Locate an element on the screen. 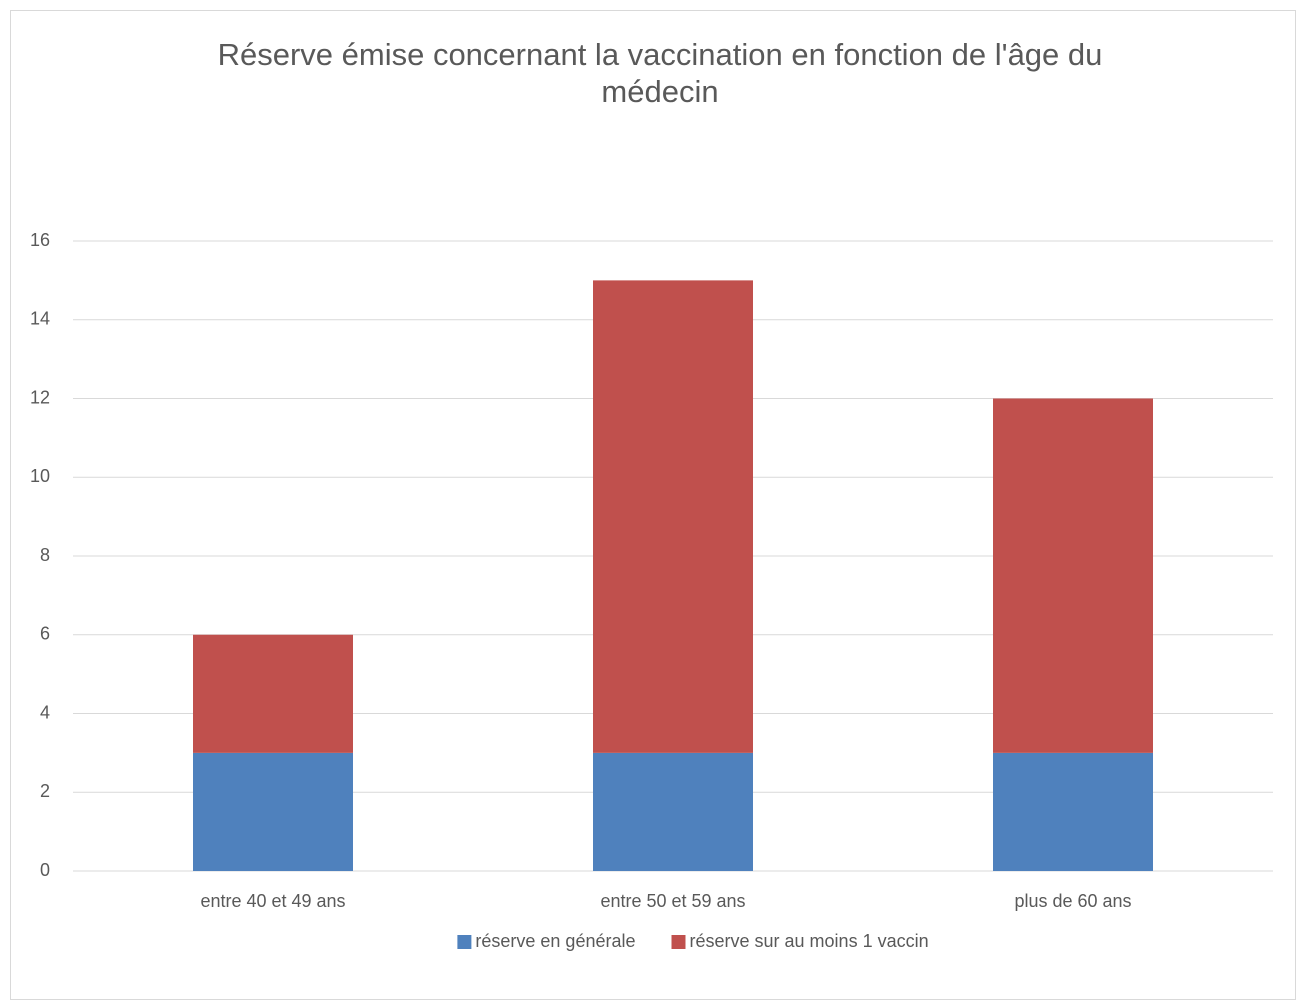 The width and height of the screenshot is (1299, 1000). x-tick-label: entre 40 et 49 ans is located at coordinates (272, 901).